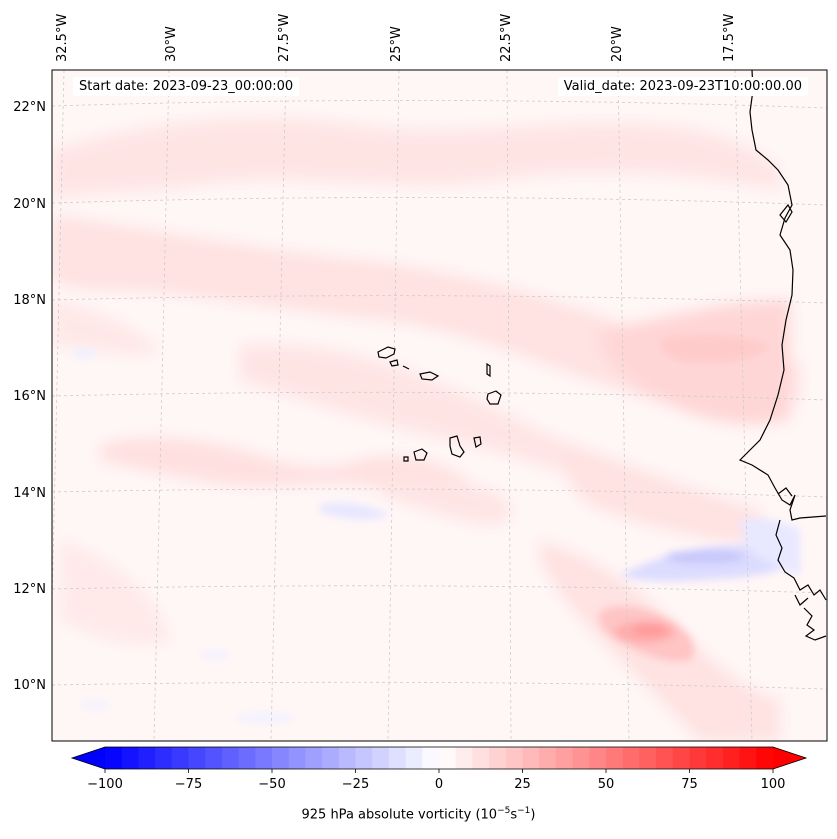 The height and width of the screenshot is (839, 837). I want to click on colorbar-tick-label: −25, so click(355, 784).